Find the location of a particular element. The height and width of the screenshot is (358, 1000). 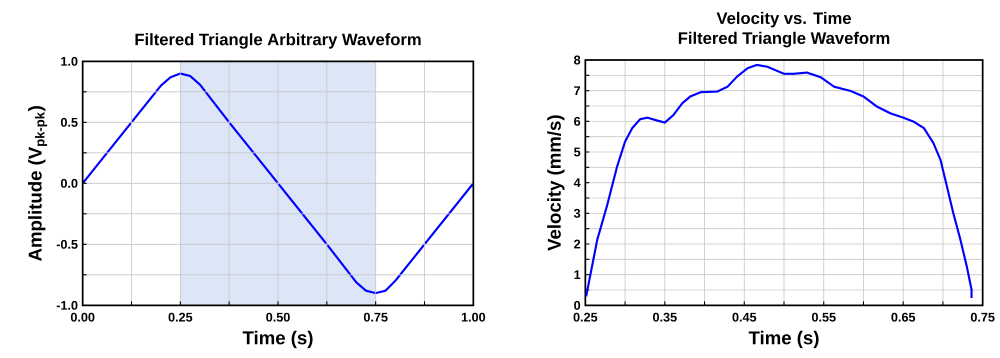

y-tick-label: 2 is located at coordinates (577, 244).